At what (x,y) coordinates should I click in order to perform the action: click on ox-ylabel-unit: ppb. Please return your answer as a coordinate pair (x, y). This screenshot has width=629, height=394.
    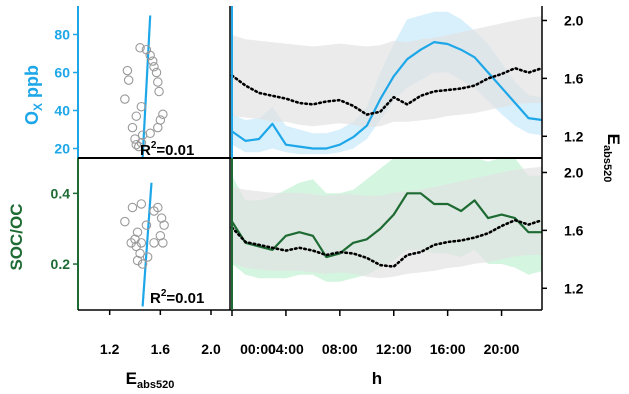
    Looking at the image, I should click on (32, 84).